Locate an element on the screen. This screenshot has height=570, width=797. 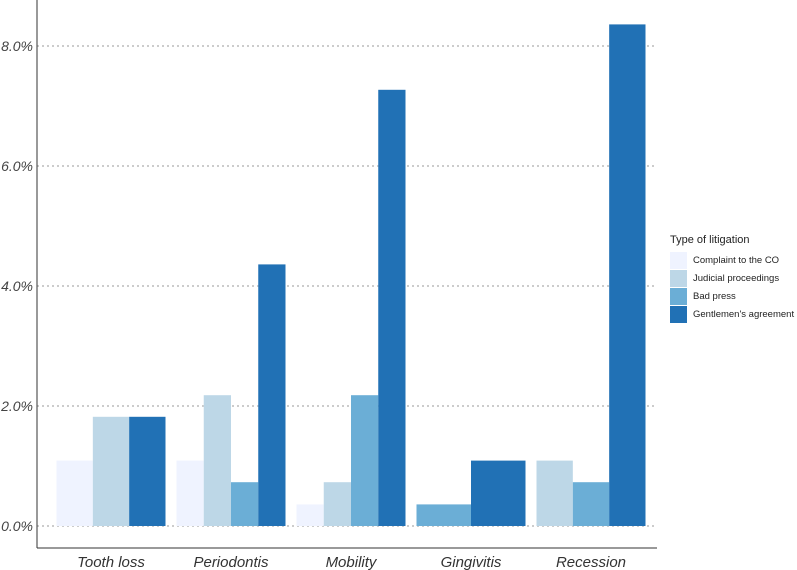
bar-recession-bad-press is located at coordinates (591, 504).